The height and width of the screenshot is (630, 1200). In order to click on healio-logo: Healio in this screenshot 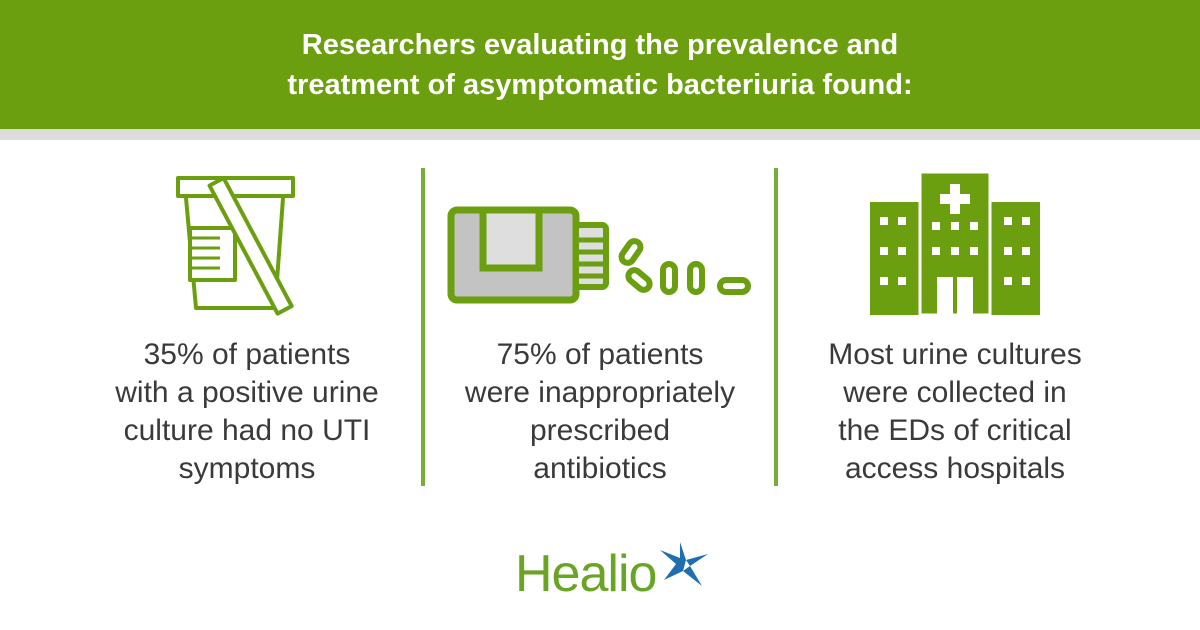, I will do `click(615, 572)`.